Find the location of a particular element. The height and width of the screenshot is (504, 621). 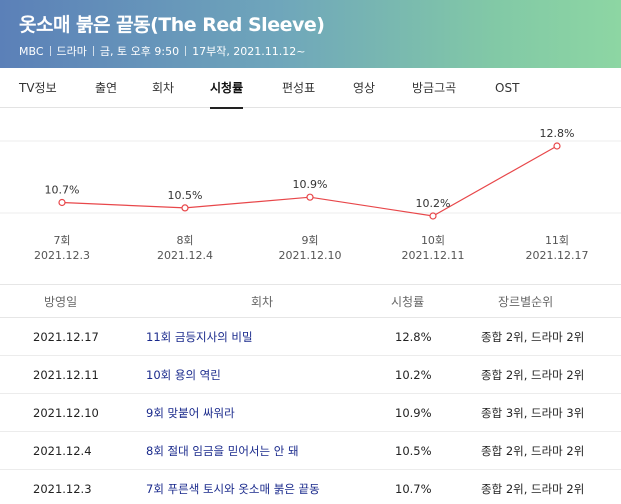

meta-channel: MBC is located at coordinates (31, 51).